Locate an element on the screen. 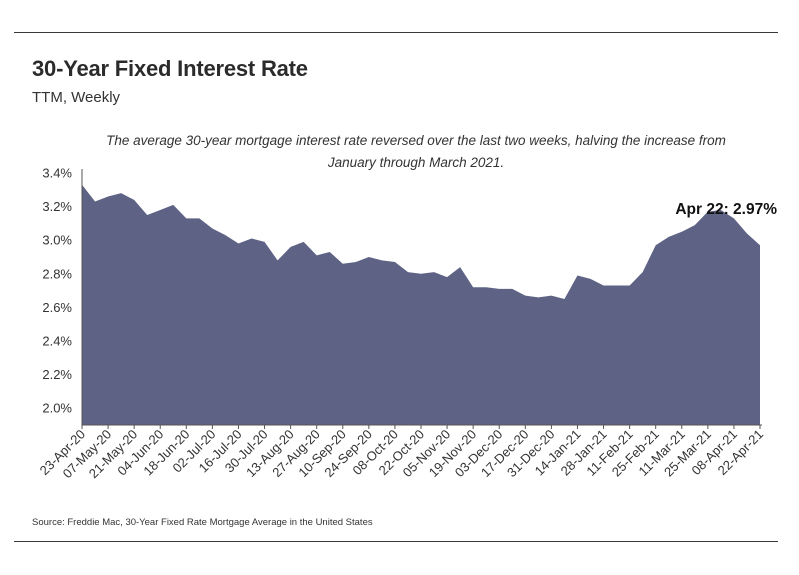 Image resolution: width=799 pixels, height=575 pixels. y-tick-label: 2.4% is located at coordinates (57, 341).